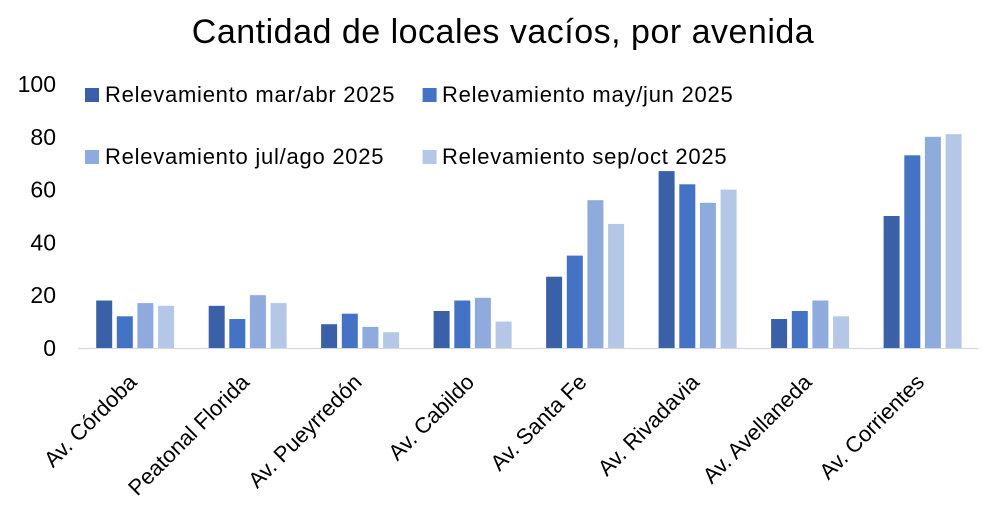 Image resolution: width=987 pixels, height=512 pixels. What do you see at coordinates (43, 190) in the screenshot?
I see `svg-text: 60` at bounding box center [43, 190].